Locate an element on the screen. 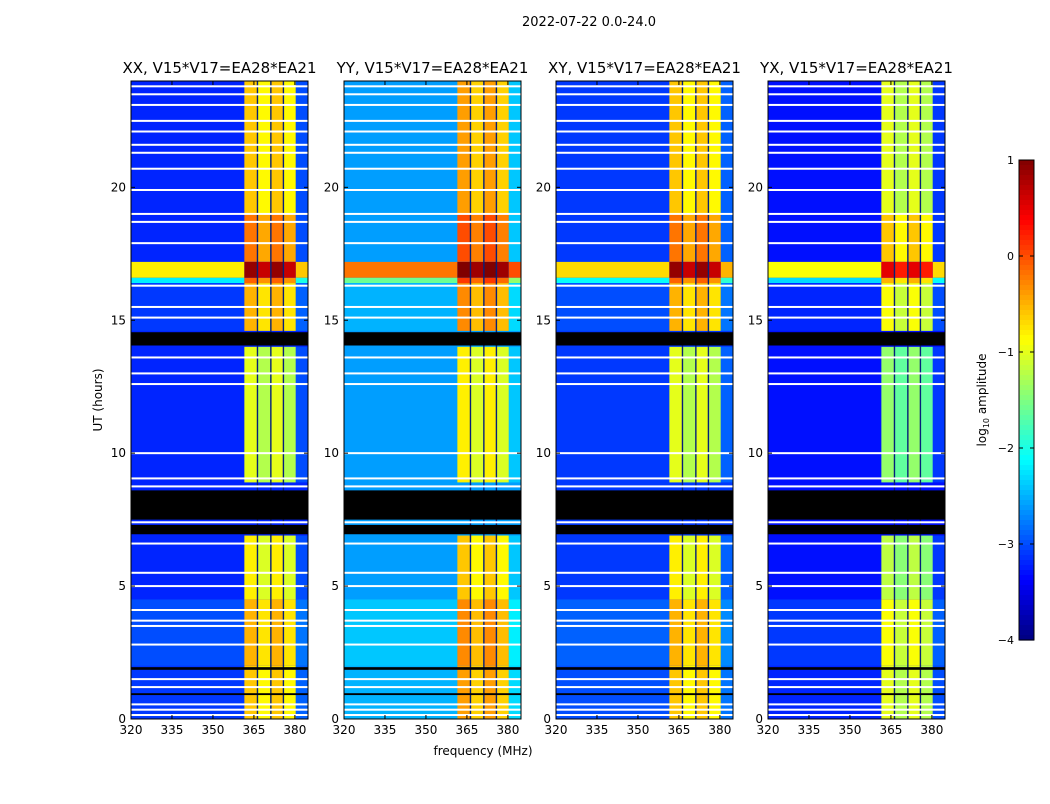  x-tick-label: 335 is located at coordinates (172, 730).